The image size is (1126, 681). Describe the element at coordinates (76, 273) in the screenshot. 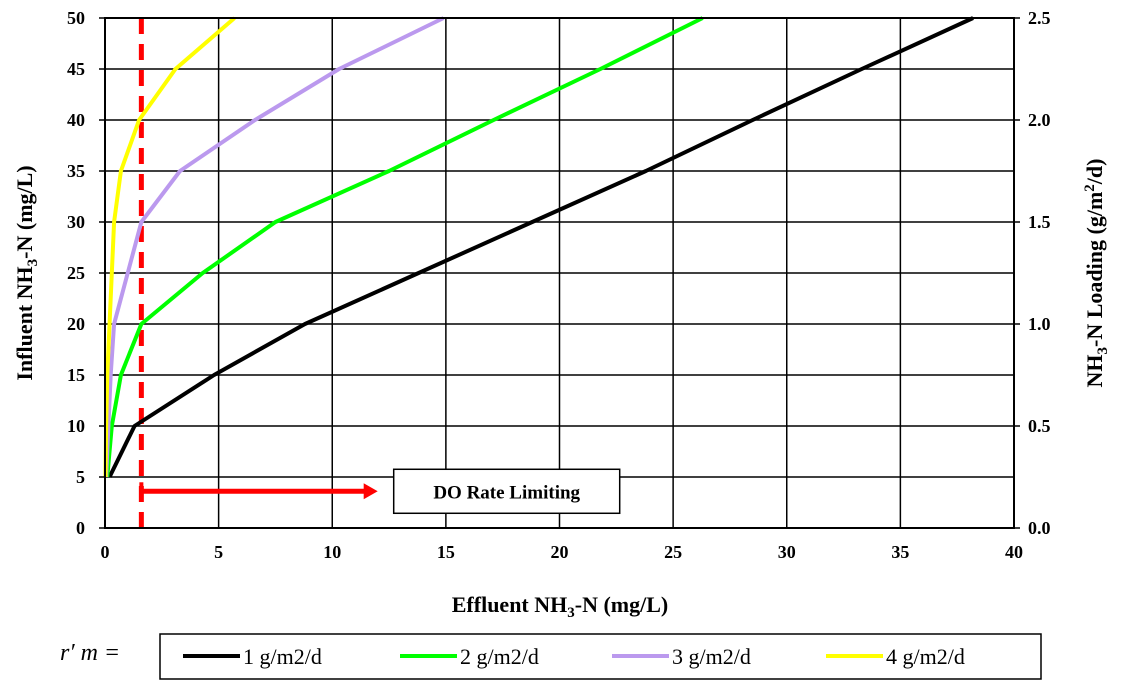

I see `y-tick-label: 25` at that location.